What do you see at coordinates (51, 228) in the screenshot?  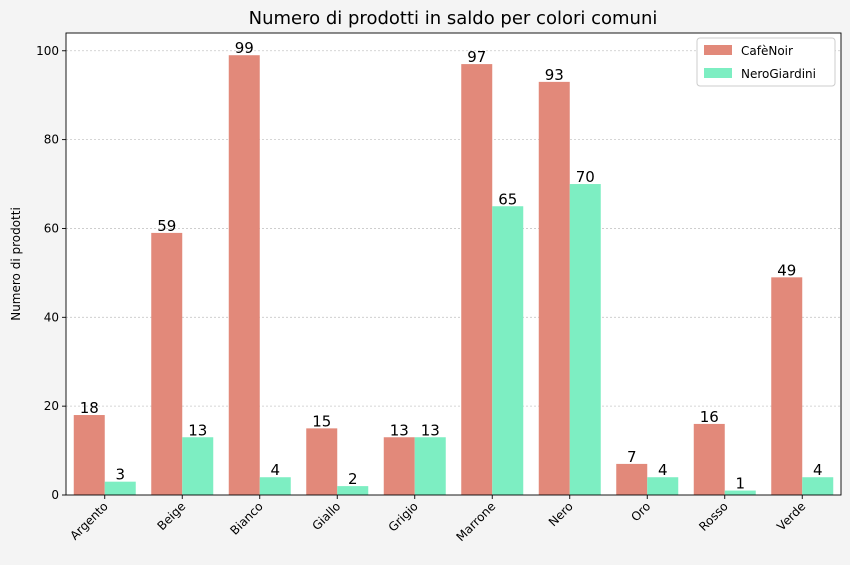 I see `y-tick-label-60: 60` at bounding box center [51, 228].